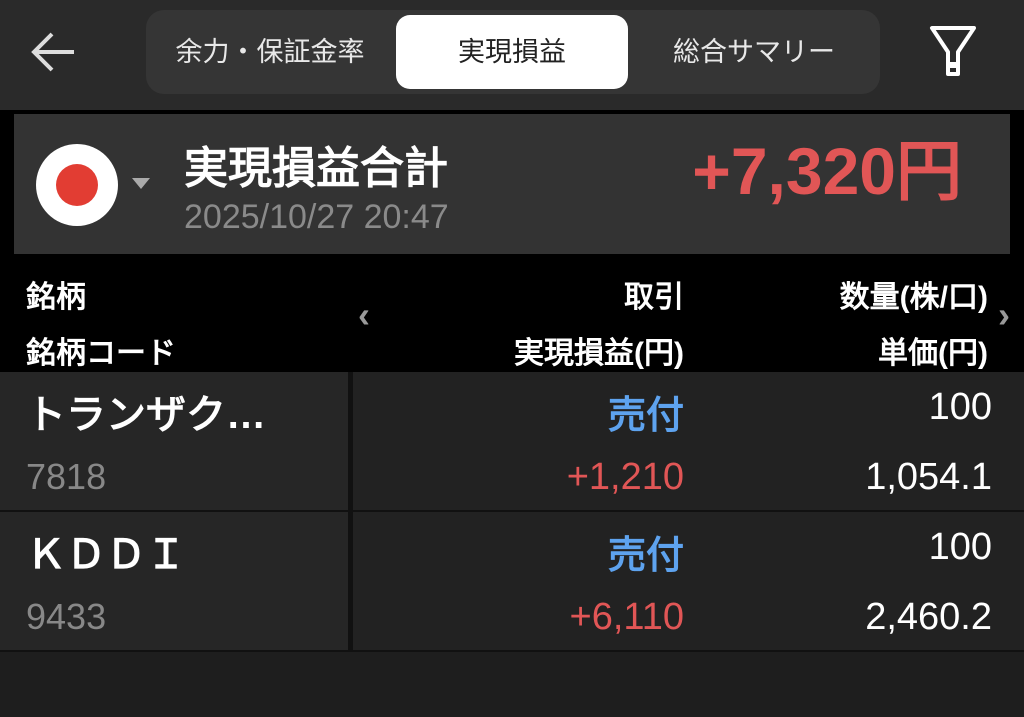 The width and height of the screenshot is (1024, 717). I want to click on segmented-tabs: 余力・保証金率 実現損益 総合サマリー, so click(513, 52).